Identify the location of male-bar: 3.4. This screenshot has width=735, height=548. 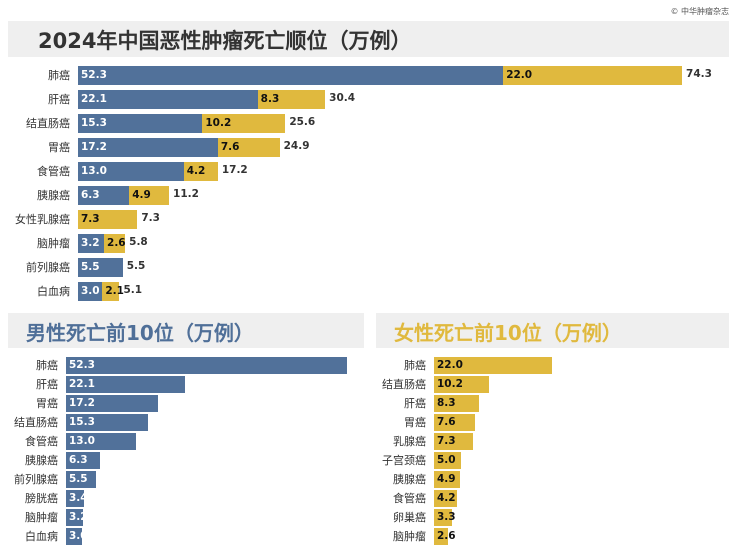
(77, 498).